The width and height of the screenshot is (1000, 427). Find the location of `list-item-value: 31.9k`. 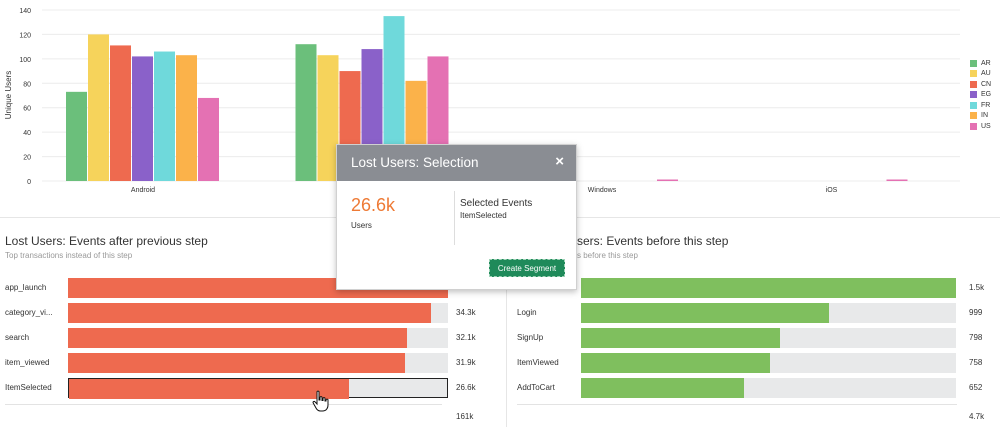

list-item-value: 31.9k is located at coordinates (466, 362).